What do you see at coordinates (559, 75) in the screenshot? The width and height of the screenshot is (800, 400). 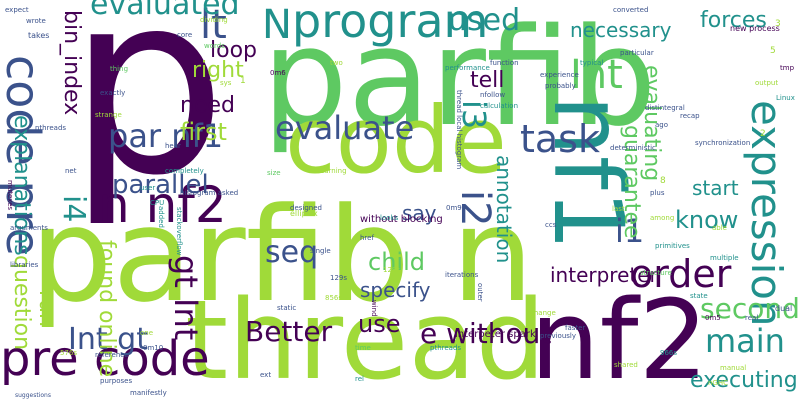 I see `word-experience: experience` at bounding box center [559, 75].